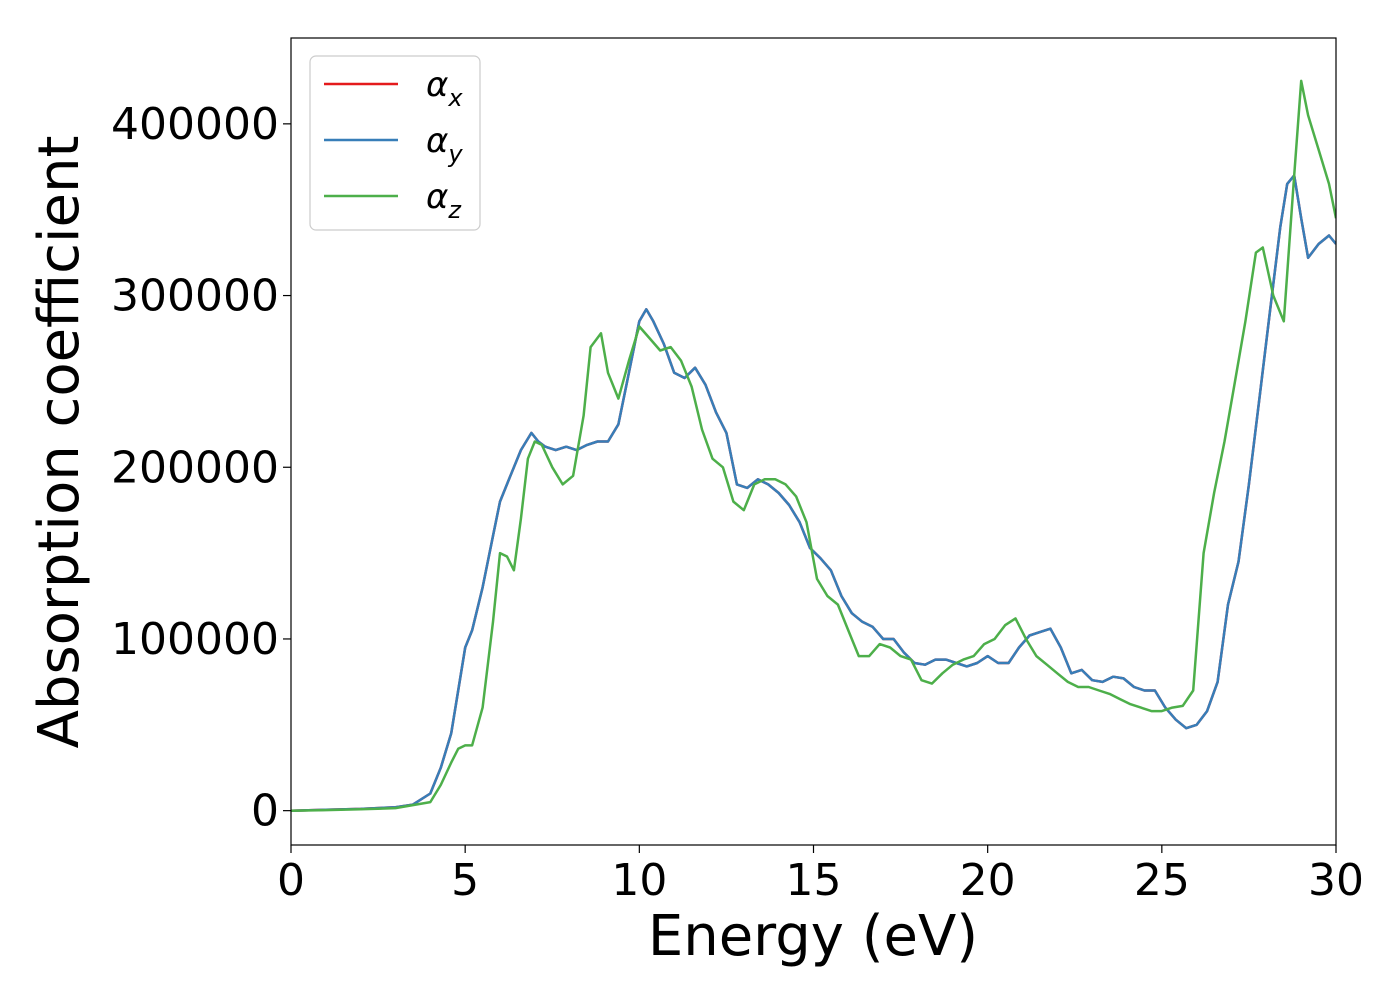  Describe the element at coordinates (395, 143) in the screenshot. I see `legend-box` at that location.